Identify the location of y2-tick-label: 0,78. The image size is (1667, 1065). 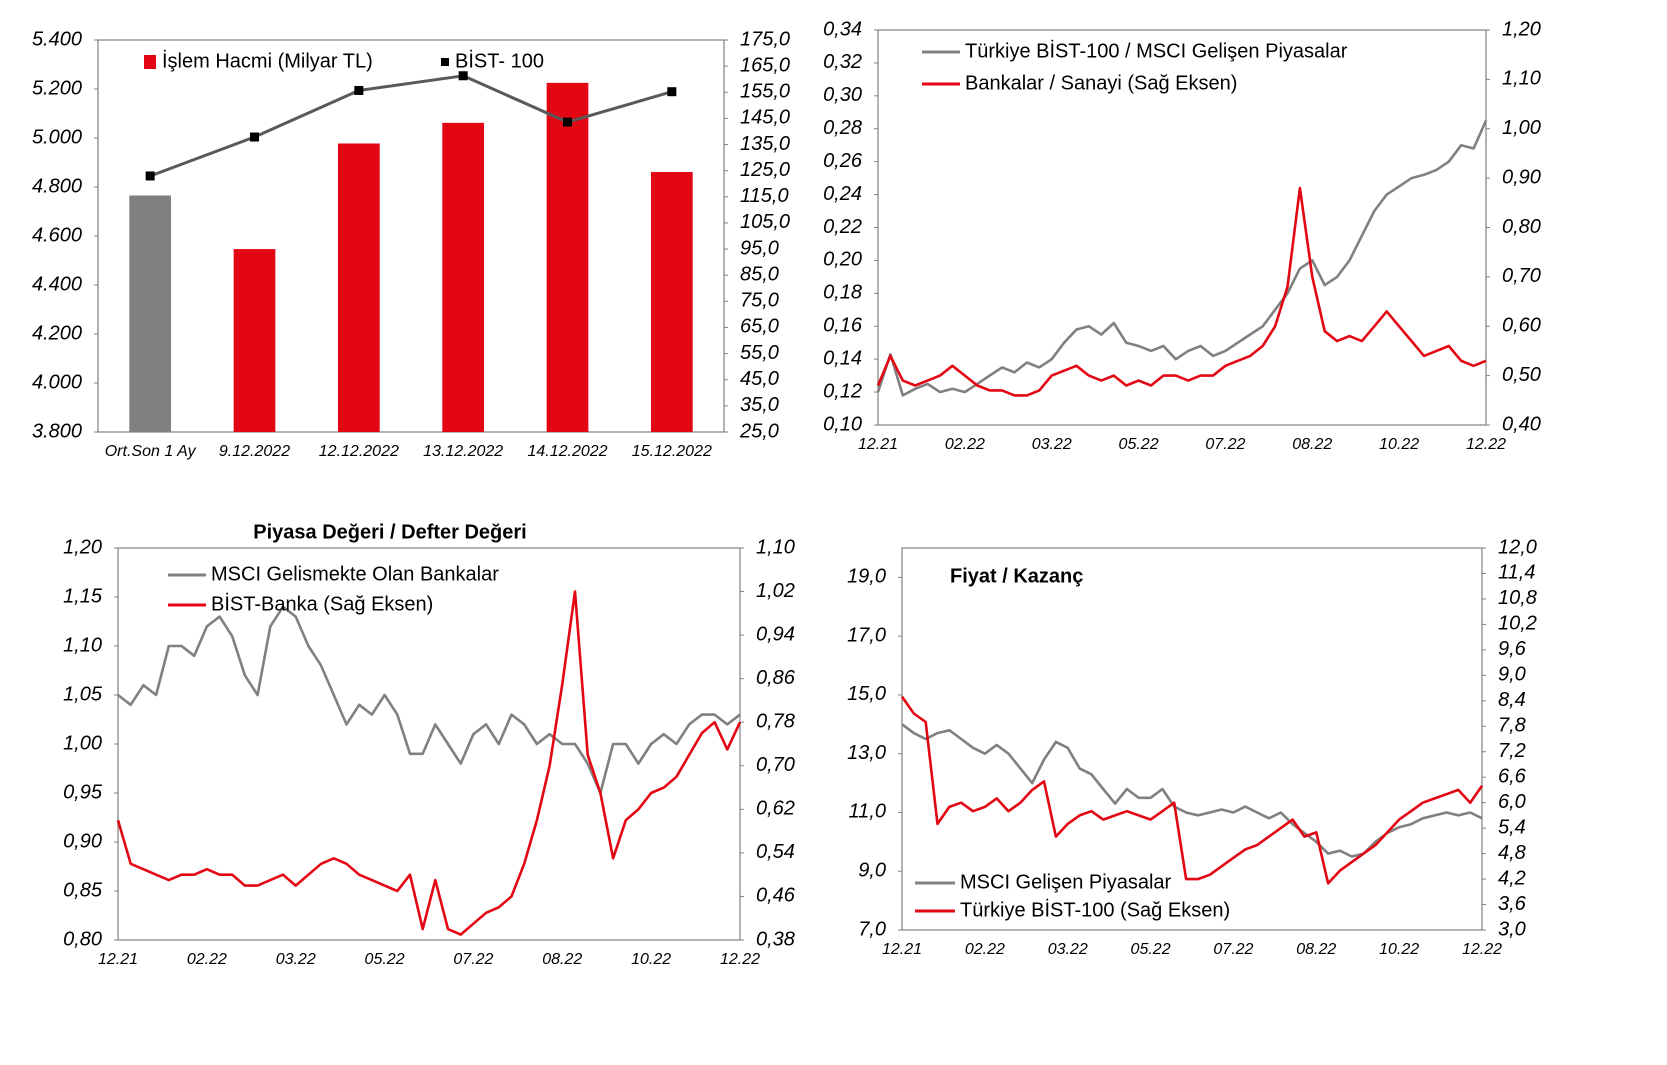
(775, 722).